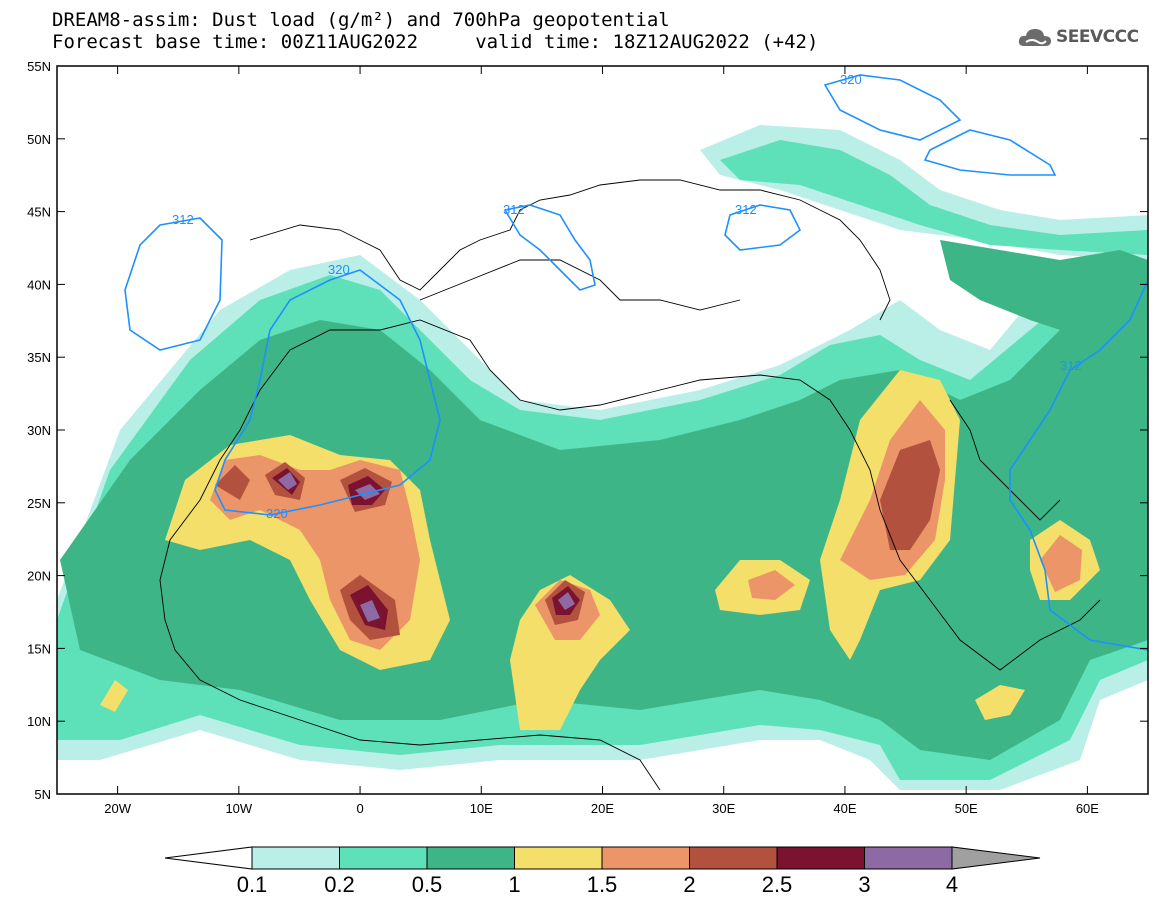 This screenshot has height=907, width=1165. Describe the element at coordinates (208, 858) in the screenshot. I see `colorbar-low-arrow` at that location.